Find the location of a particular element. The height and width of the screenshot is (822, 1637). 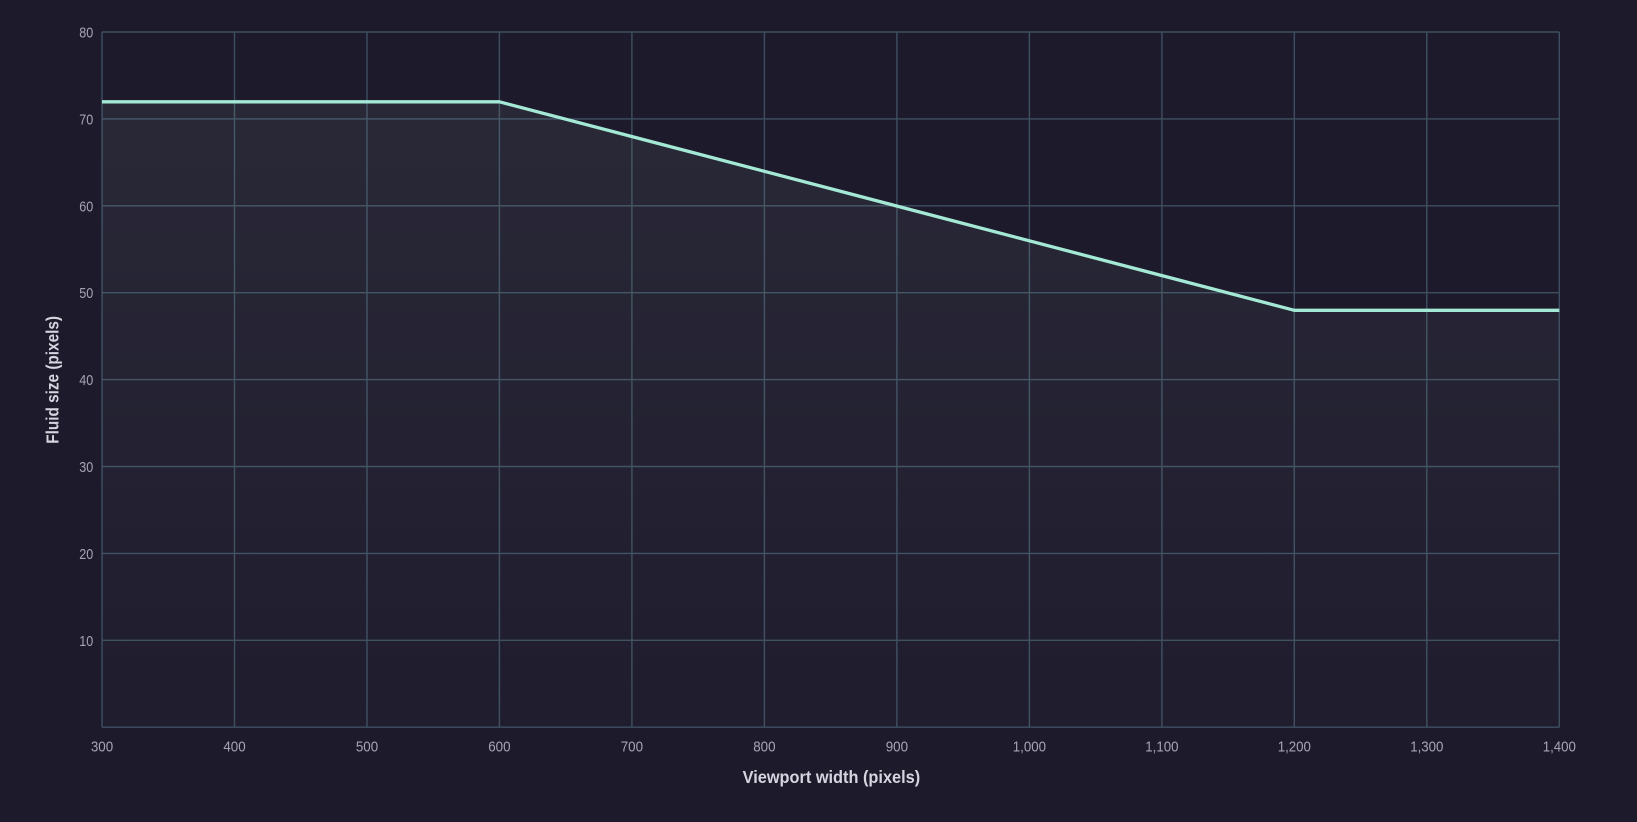

svg-text: 1,400 is located at coordinates (1559, 746).